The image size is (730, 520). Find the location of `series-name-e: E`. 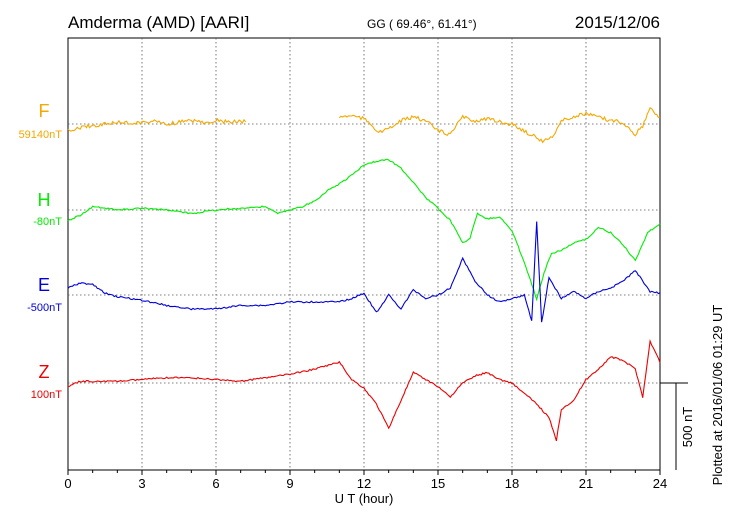

series-name-e: E is located at coordinates (44, 285).